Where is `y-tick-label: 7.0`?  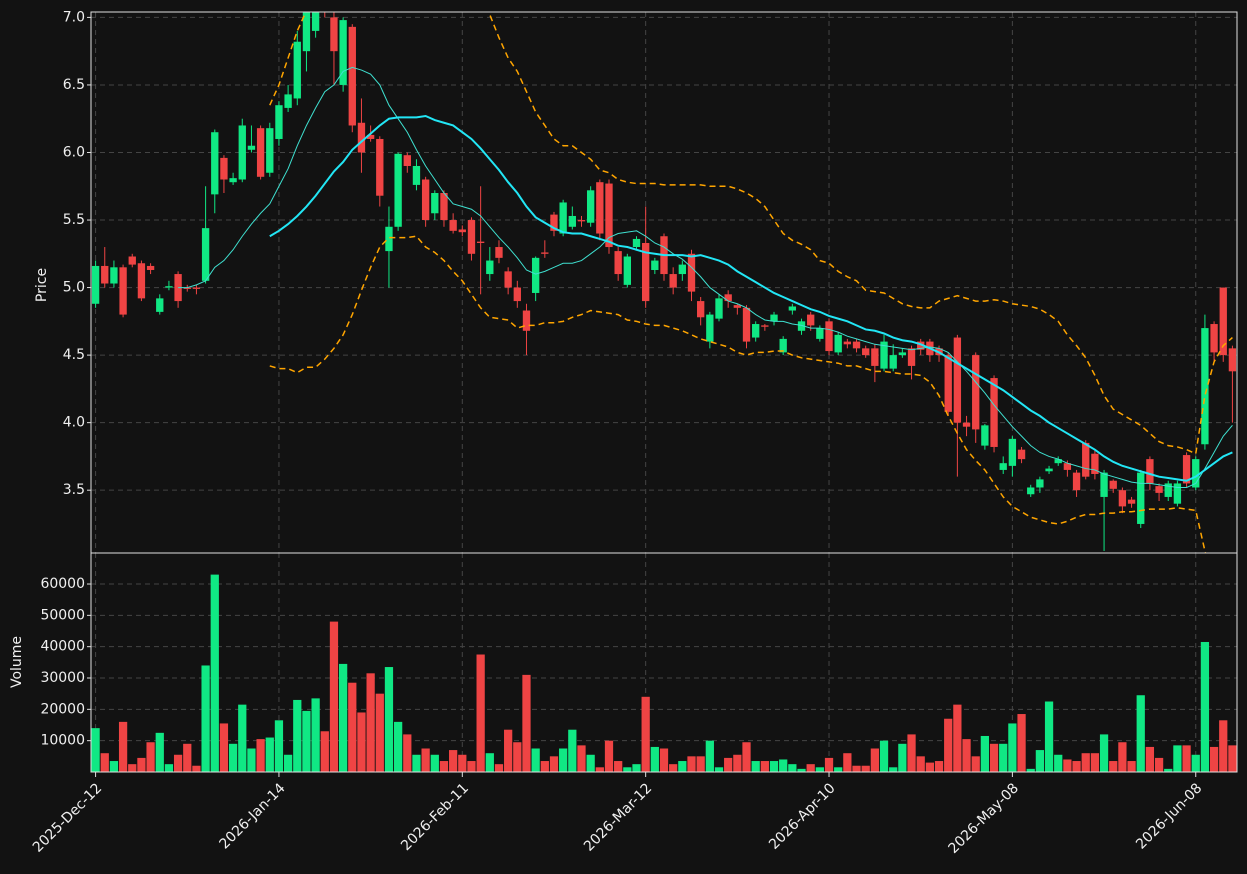 y-tick-label: 7.0 is located at coordinates (74, 17).